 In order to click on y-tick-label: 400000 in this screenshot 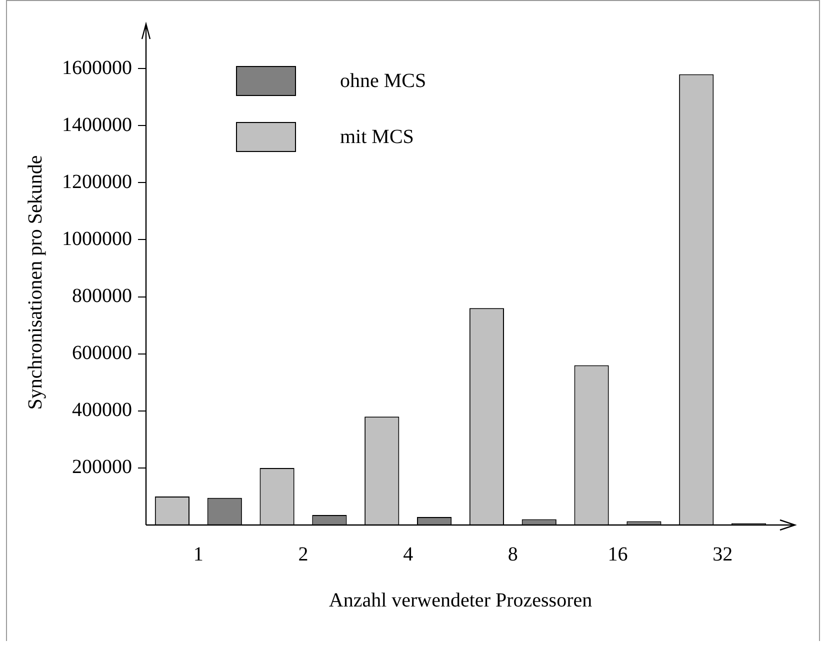, I will do `click(102, 410)`.